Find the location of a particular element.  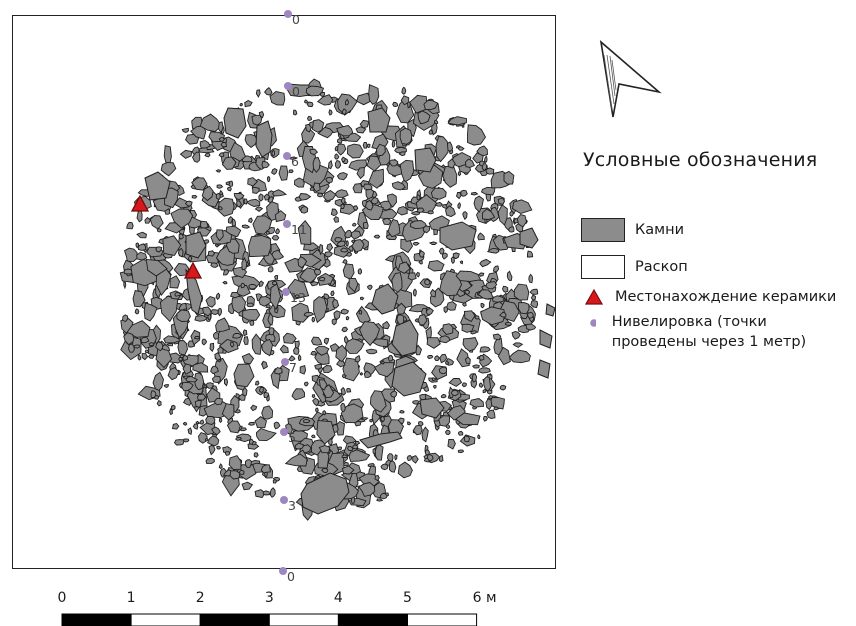

scale-tick-label: 3 is located at coordinates (269, 598).